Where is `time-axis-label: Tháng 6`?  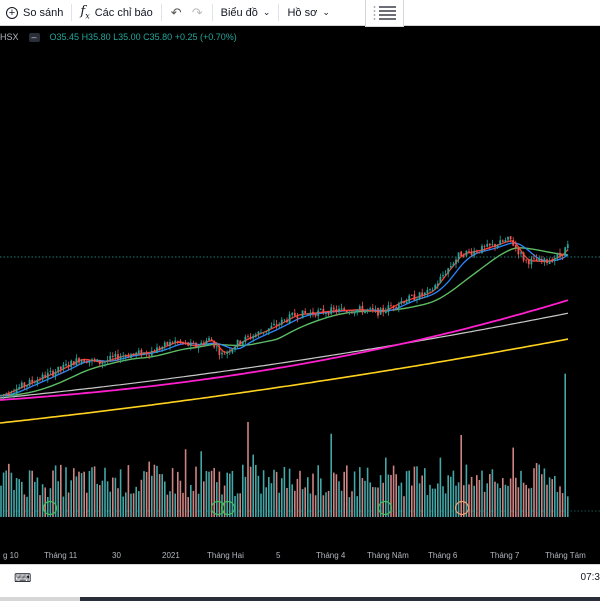
time-axis-label: Tháng 6 is located at coordinates (443, 555).